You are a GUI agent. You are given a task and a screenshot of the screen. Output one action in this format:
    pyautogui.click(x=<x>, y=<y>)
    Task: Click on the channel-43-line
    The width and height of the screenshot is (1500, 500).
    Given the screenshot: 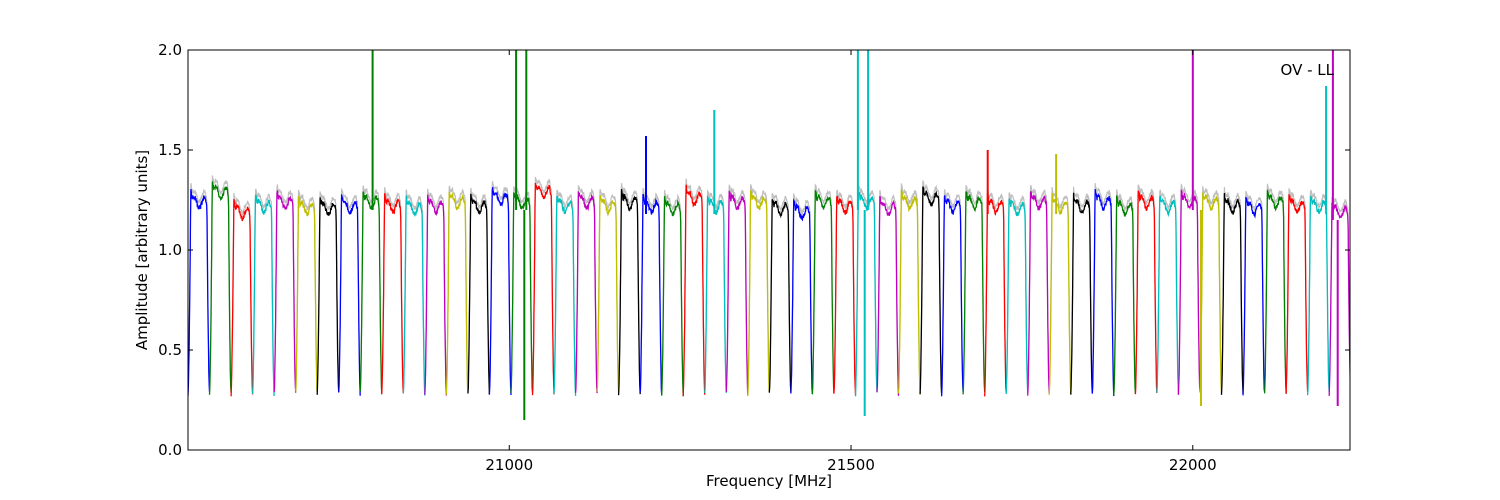 What is the action you would take?
    pyautogui.click(x=1103, y=293)
    